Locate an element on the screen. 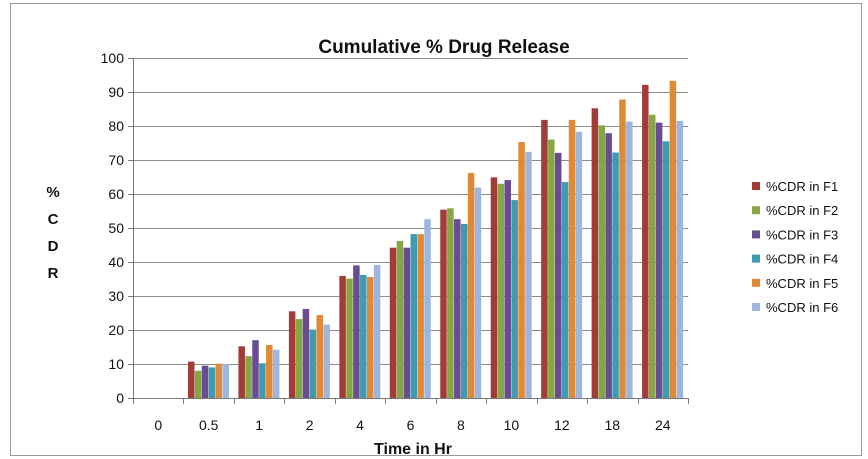  y-tick-label: 20 is located at coordinates (116, 330).